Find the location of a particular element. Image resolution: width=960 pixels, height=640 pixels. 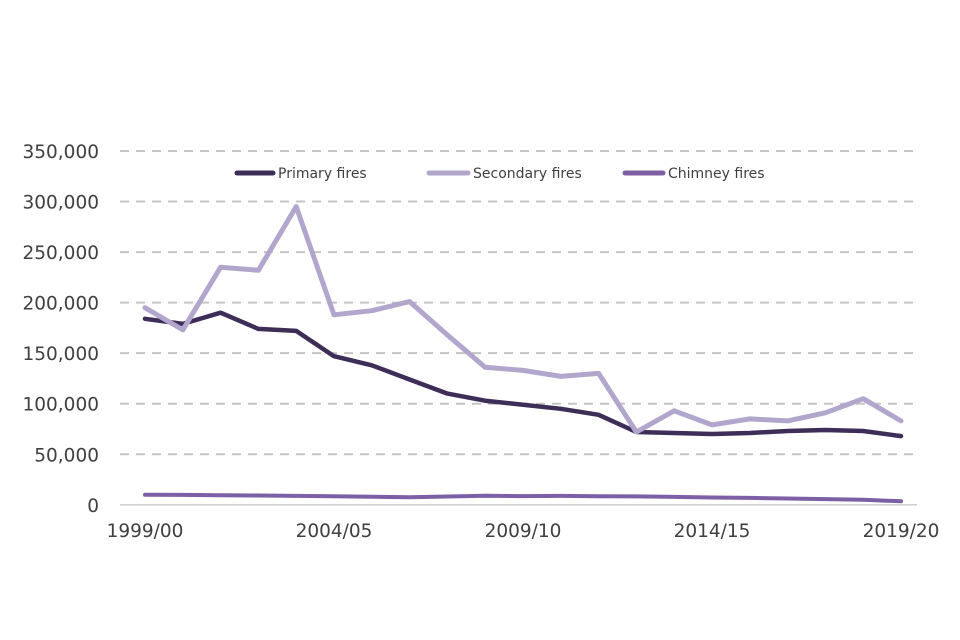

legend-label-secondary-fires: Secondary fires is located at coordinates (527, 174).